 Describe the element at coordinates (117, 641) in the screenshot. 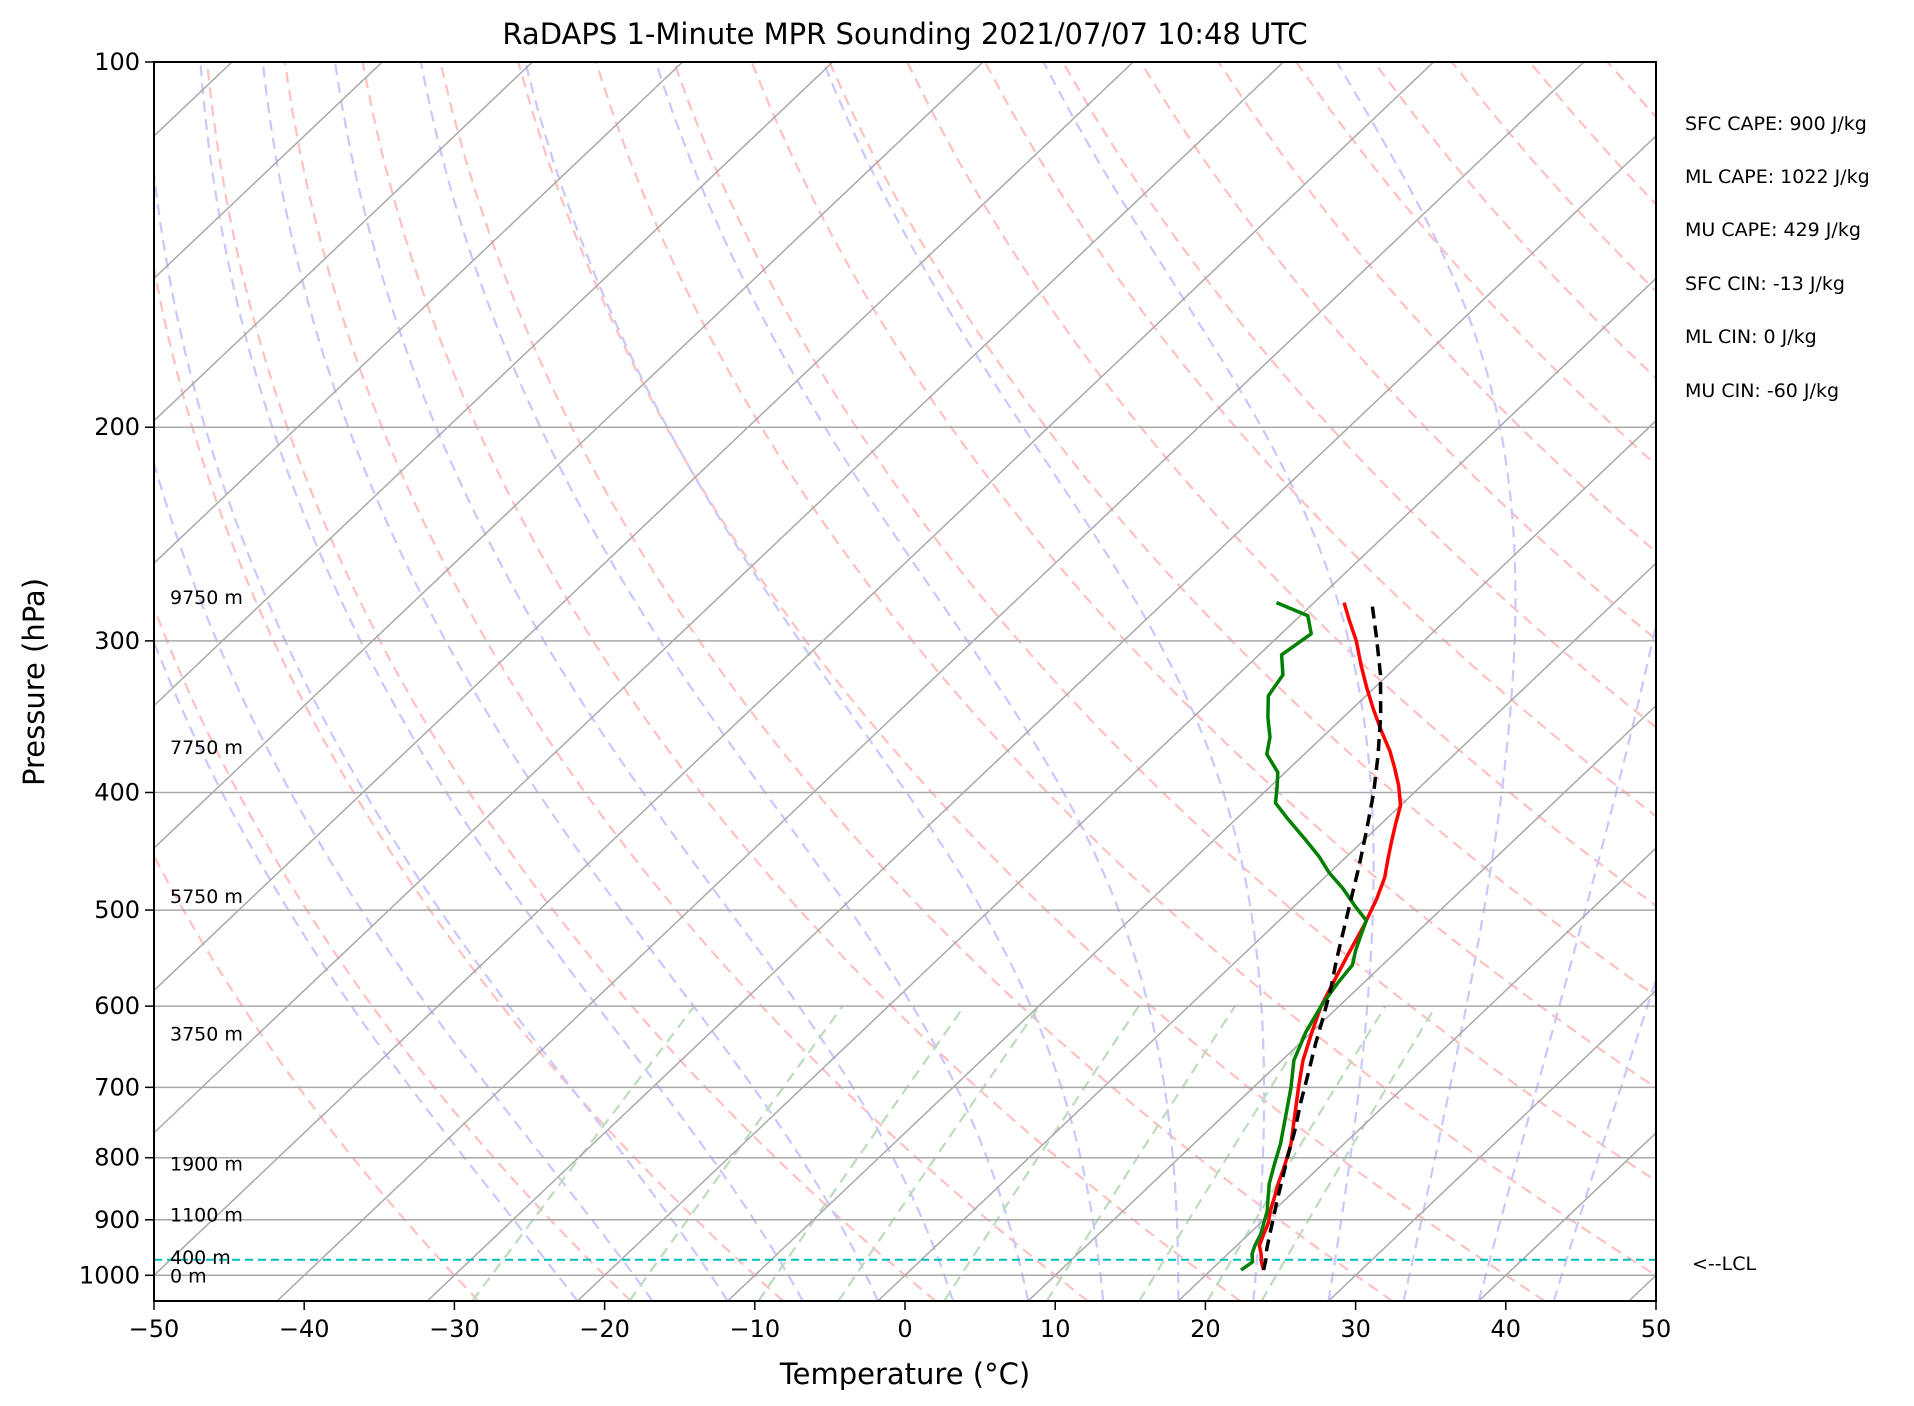

I see `y-tick-label: 300` at that location.